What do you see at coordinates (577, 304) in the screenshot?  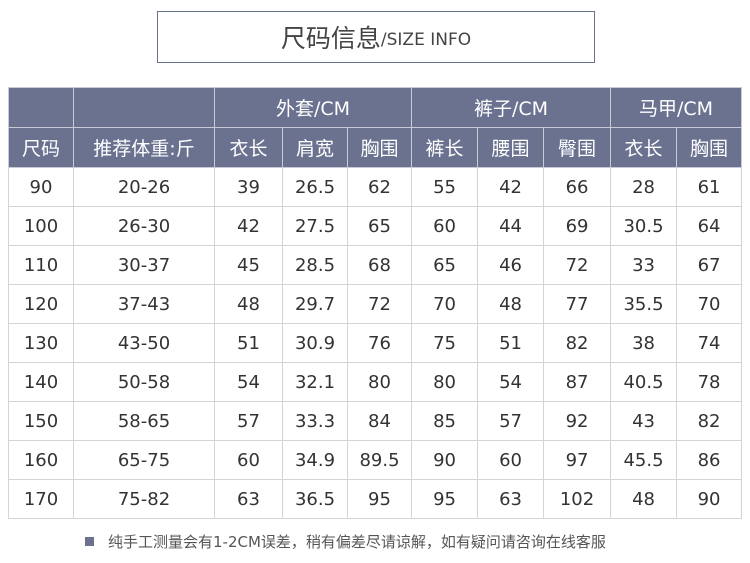 I see `table-cell: 77` at bounding box center [577, 304].